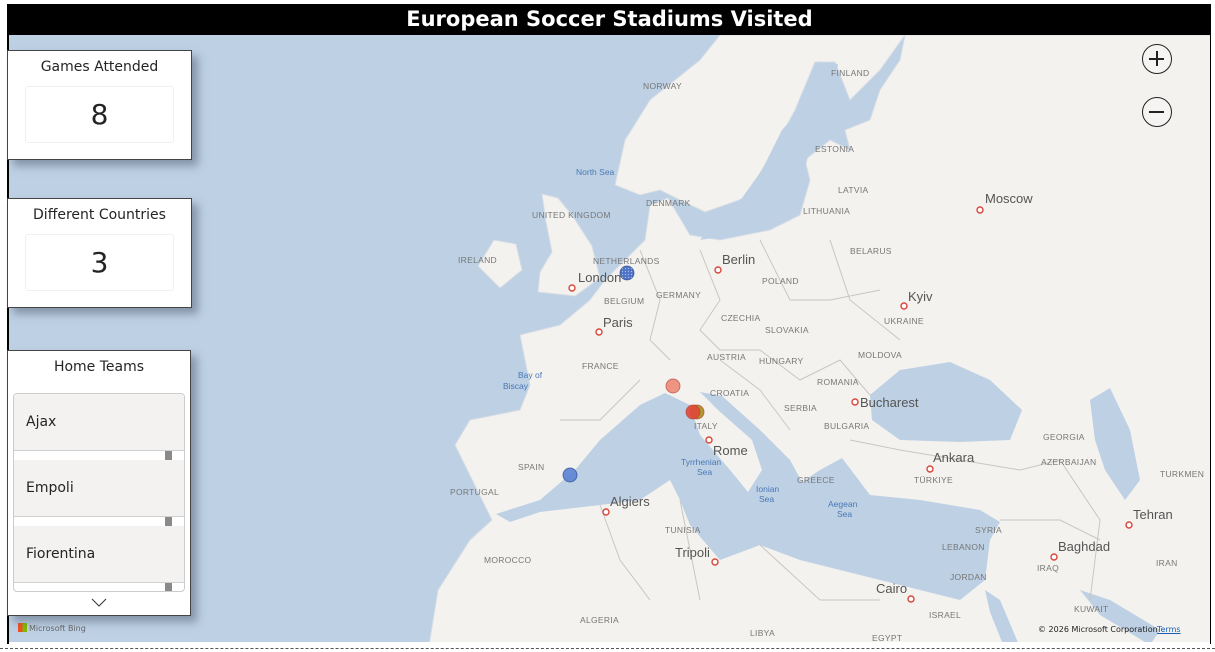 This screenshot has height=652, width=1215. What do you see at coordinates (1157, 59) in the screenshot?
I see `zoom-in-button` at bounding box center [1157, 59].